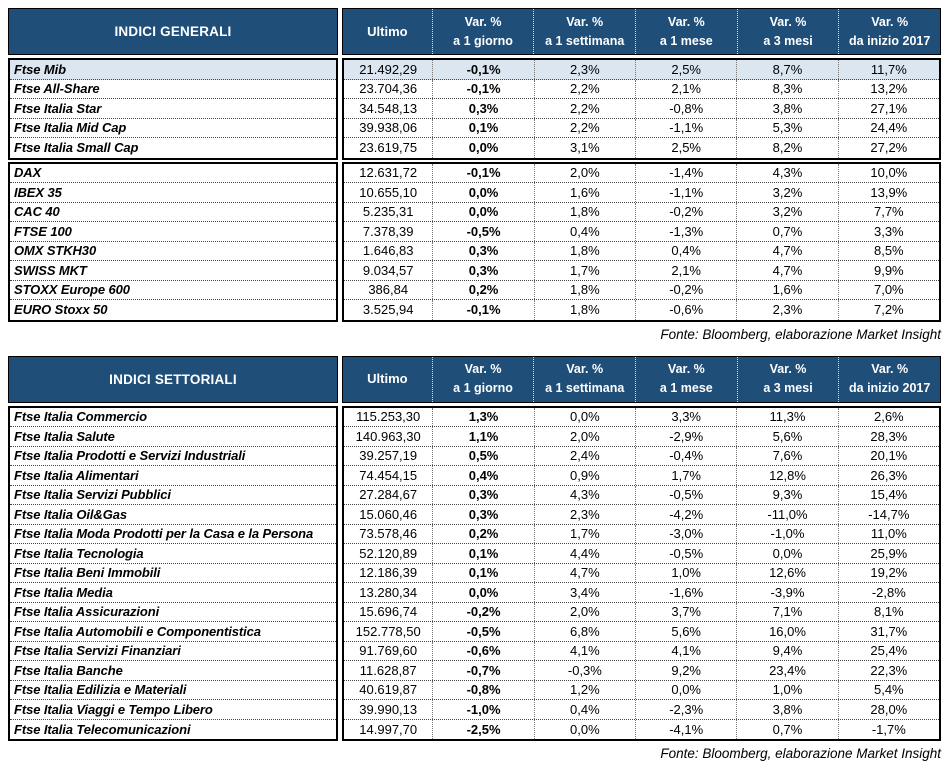  I want to click on value-cell: 23.619,75, so click(388, 148).